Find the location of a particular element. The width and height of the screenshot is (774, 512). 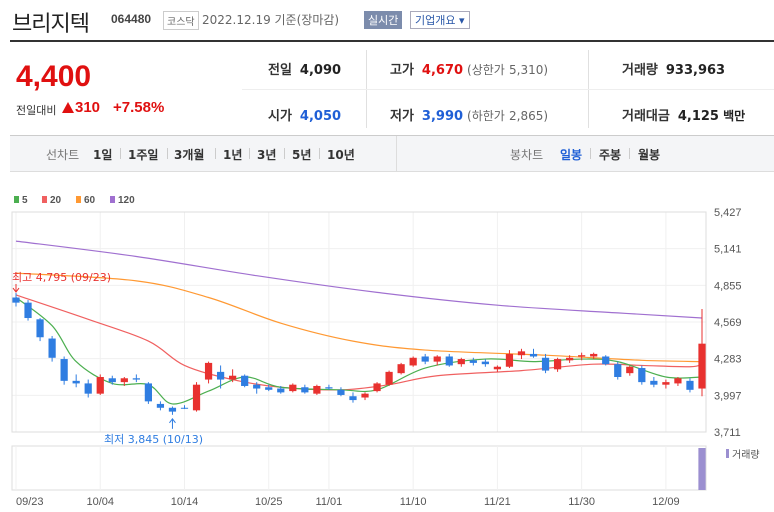

high-annotation: 최고 4,795 (09/23) is located at coordinates (61, 277).